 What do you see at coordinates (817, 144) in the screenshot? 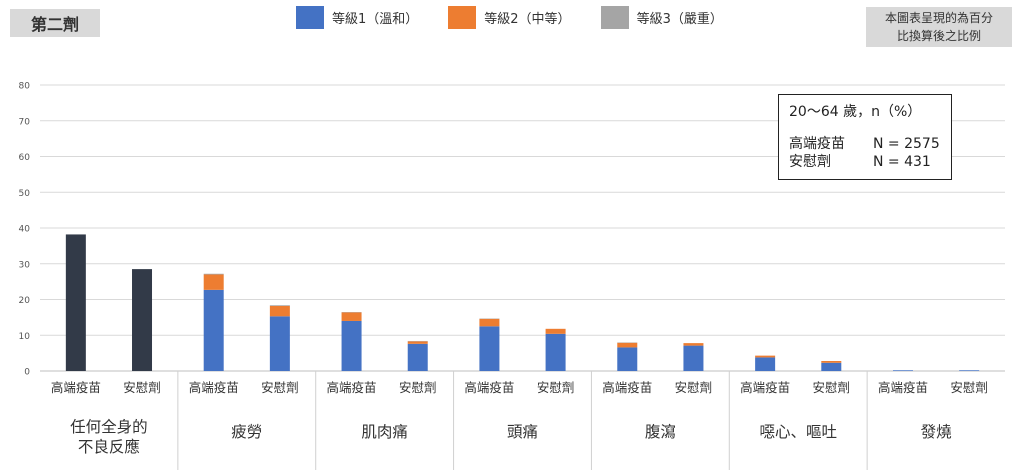
I see `info-label-vaccine: 高端疫苗` at bounding box center [817, 144].